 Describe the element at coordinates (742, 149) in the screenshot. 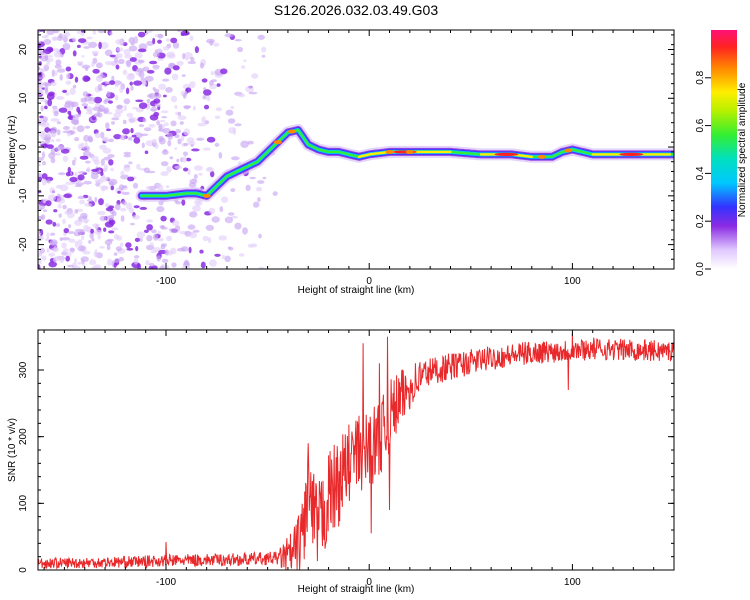

I see `colorbar-label: Normalized spectral amplitude` at that location.